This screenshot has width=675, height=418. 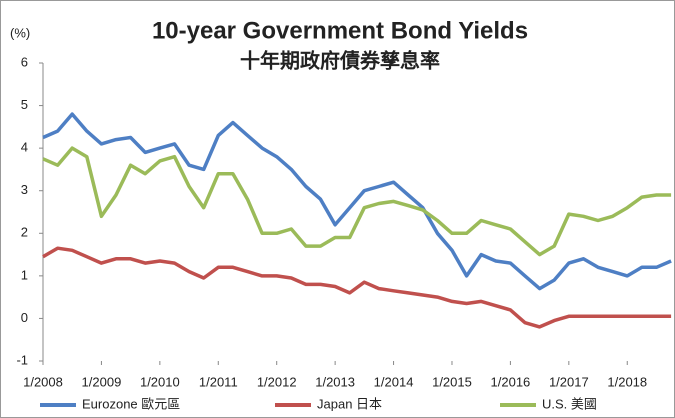 I want to click on y-axis-label: (%), so click(x=20, y=32).